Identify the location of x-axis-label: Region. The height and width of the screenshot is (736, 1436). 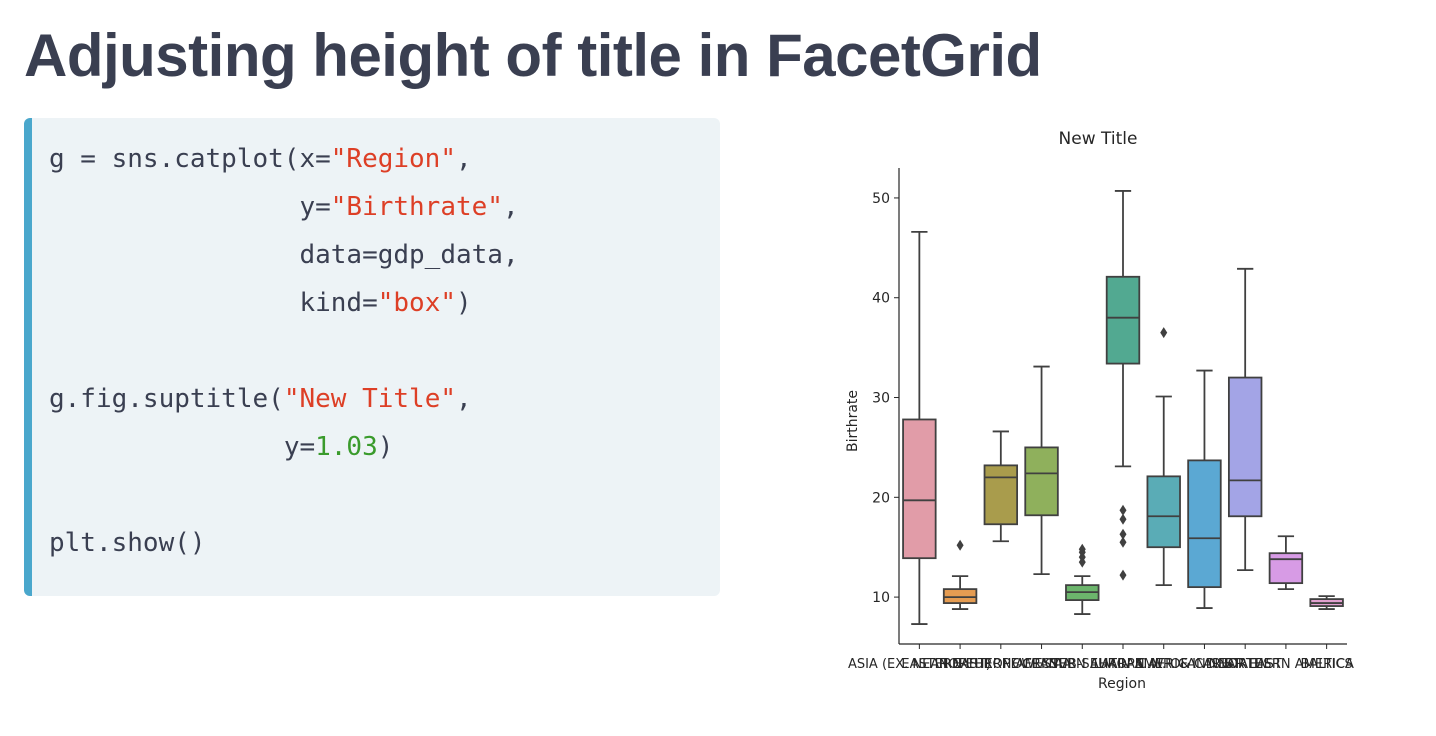
(1122, 684).